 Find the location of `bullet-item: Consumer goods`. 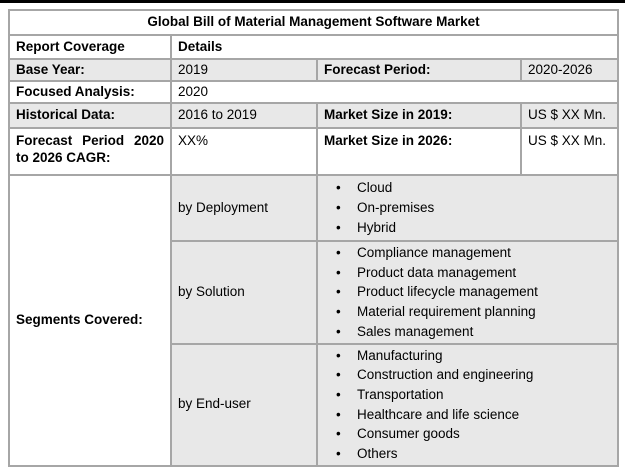

bullet-item: Consumer goods is located at coordinates (467, 434).